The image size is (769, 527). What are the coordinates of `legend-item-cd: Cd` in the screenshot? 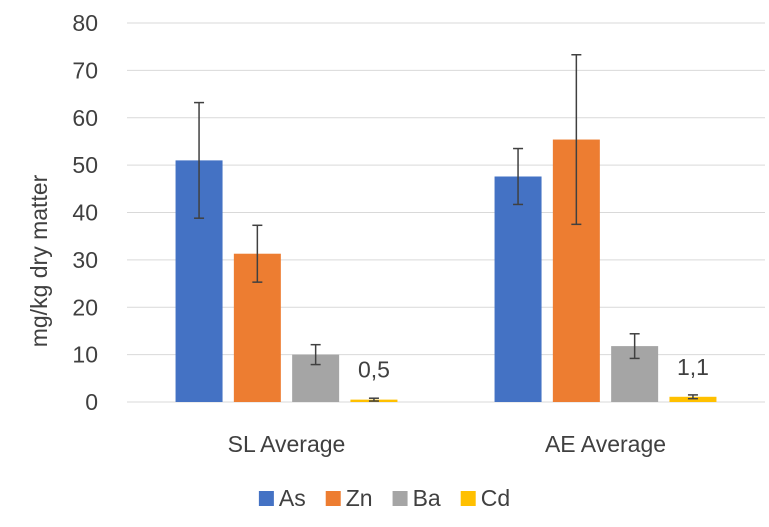 It's located at (485, 498).